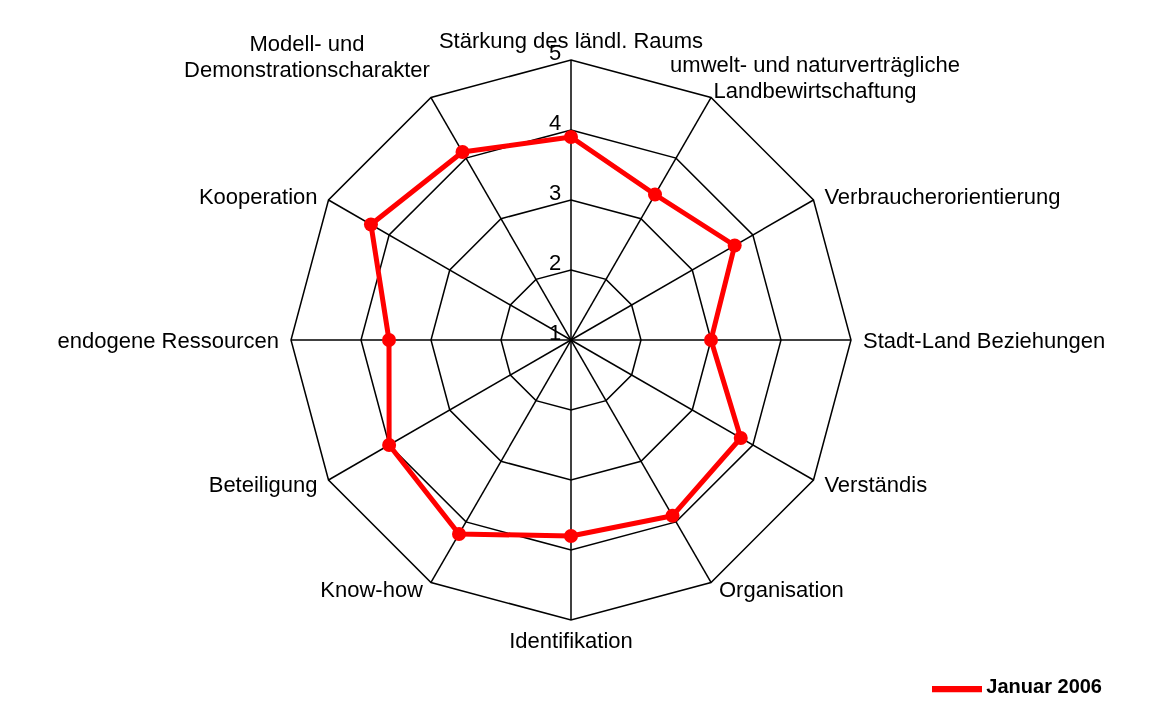  What do you see at coordinates (555, 262) in the screenshot?
I see `y-tick-label: 2` at bounding box center [555, 262].